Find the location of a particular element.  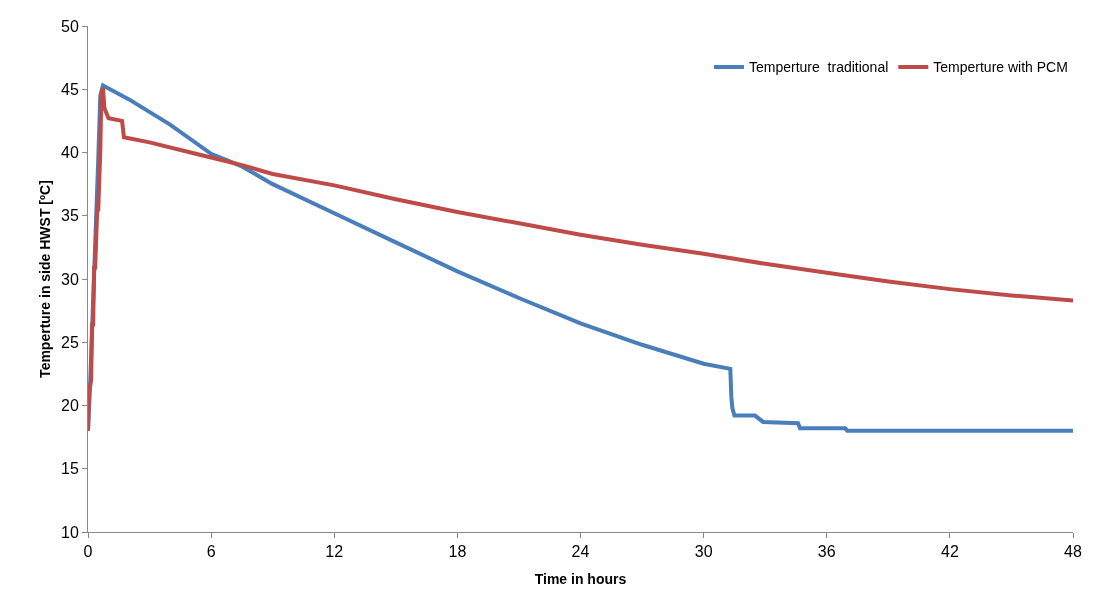

y-tick-label: 30 is located at coordinates (70, 279).